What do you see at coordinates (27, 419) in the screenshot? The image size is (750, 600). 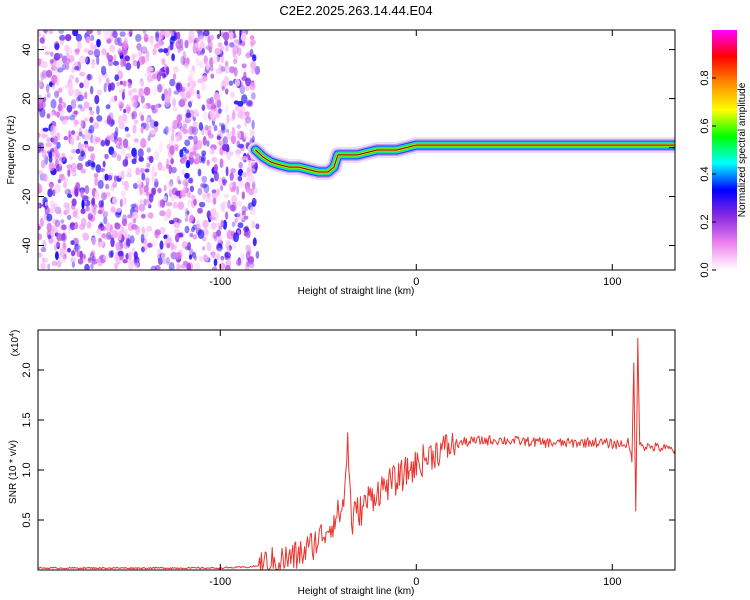 I see `y-tick-label: 1.5` at bounding box center [27, 419].